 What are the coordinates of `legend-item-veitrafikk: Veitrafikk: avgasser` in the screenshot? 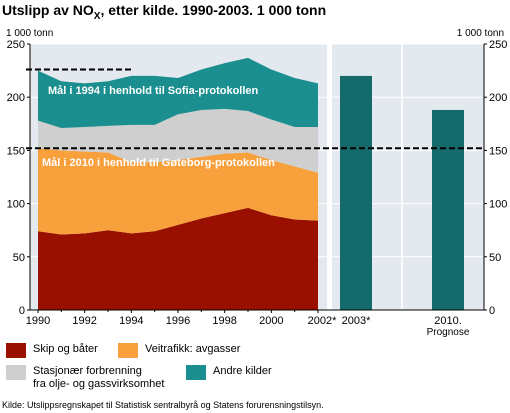 It's located at (179, 350).